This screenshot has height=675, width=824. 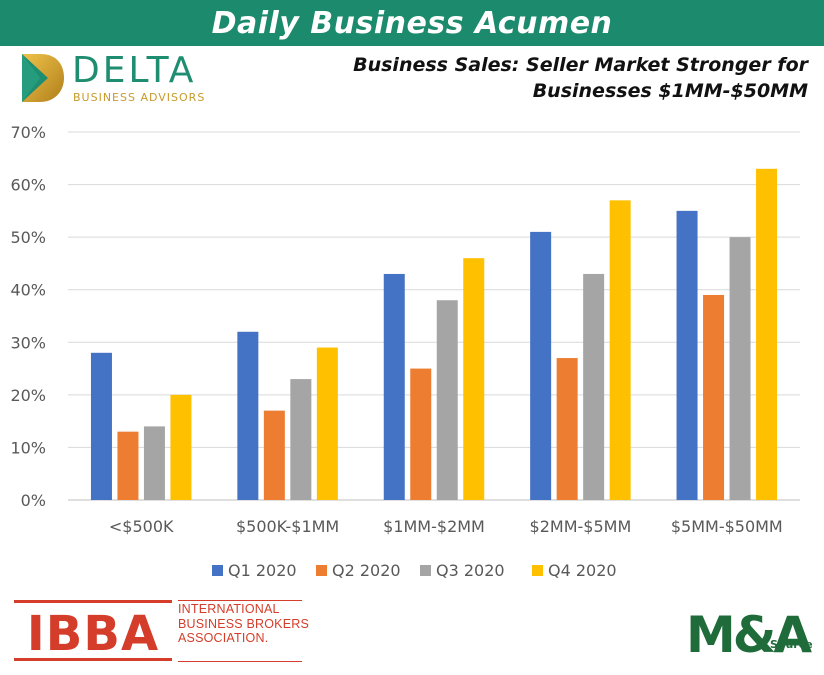 I want to click on banner: Daily Business Acumen, so click(x=412, y=23).